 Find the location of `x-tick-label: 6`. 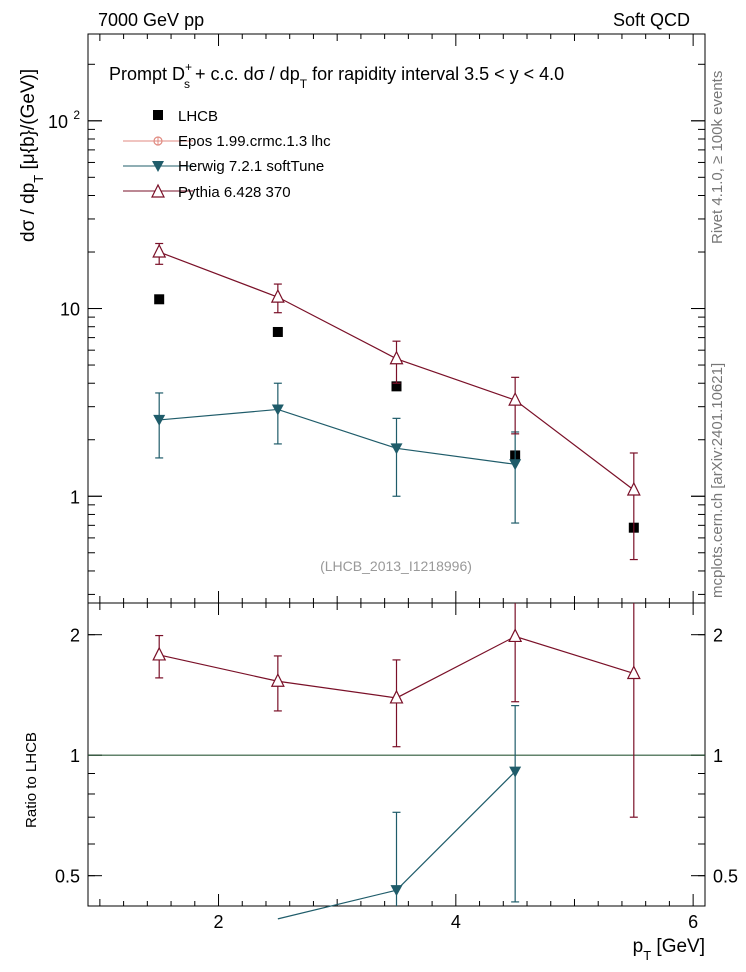

x-tick-label: 6 is located at coordinates (693, 922).